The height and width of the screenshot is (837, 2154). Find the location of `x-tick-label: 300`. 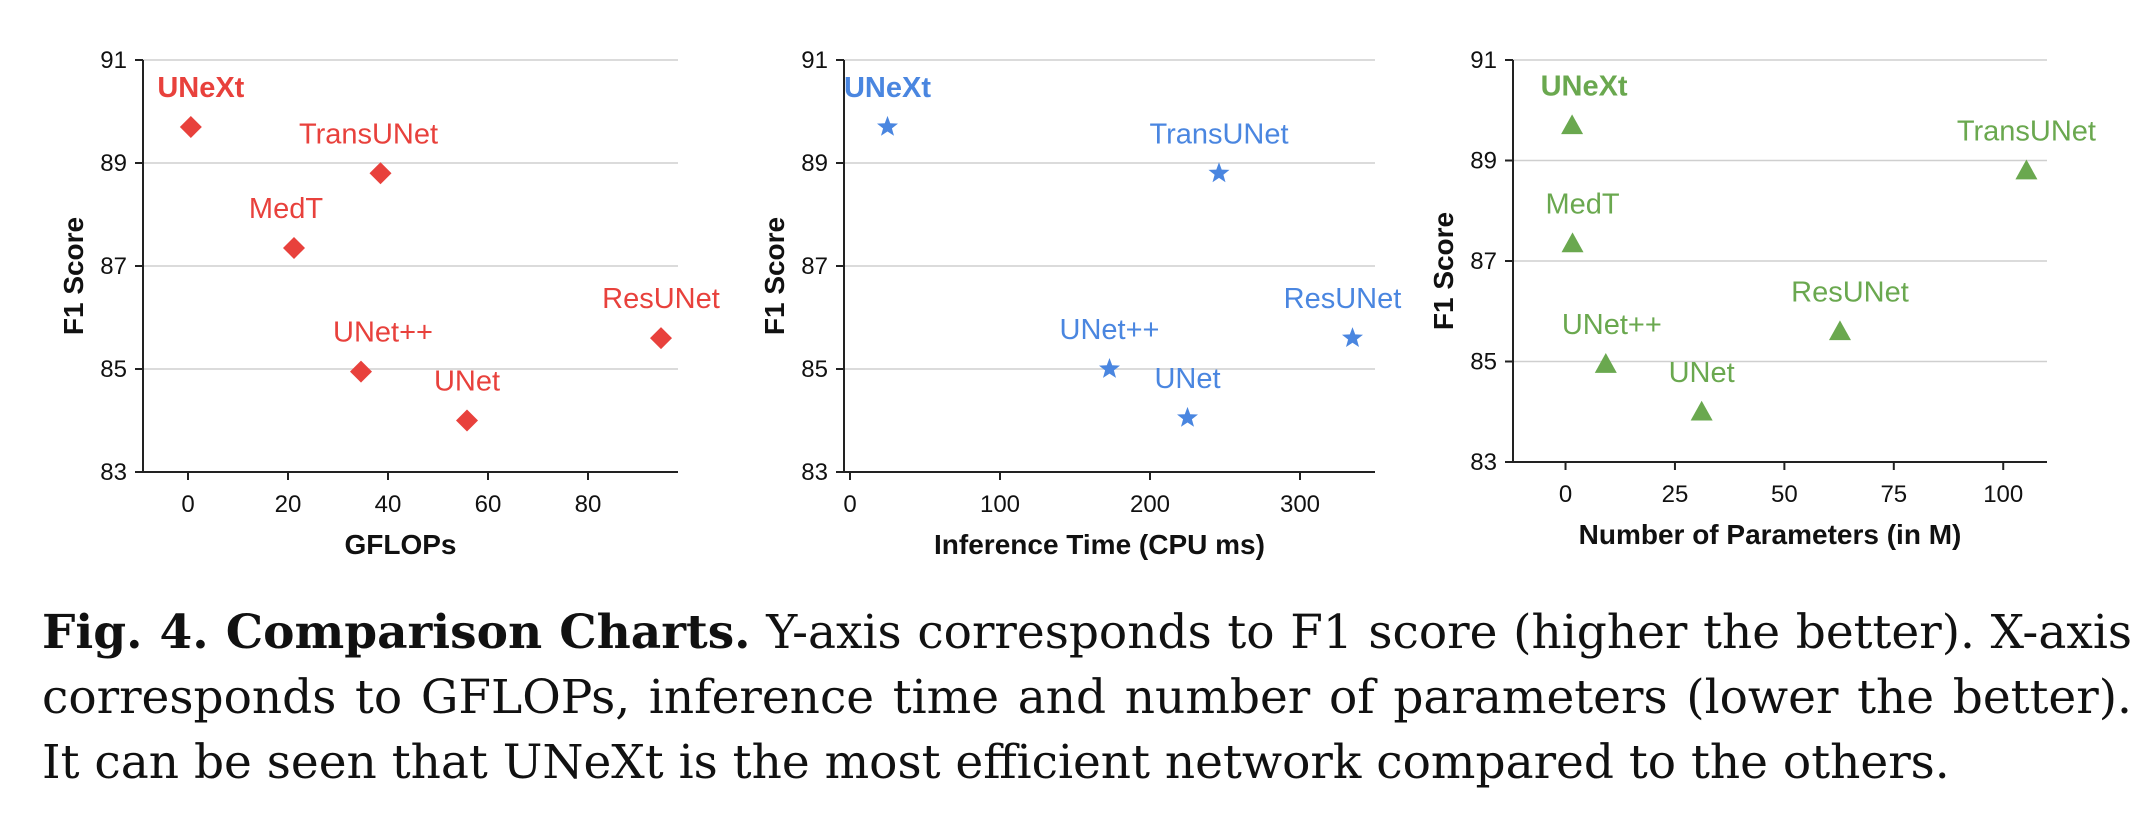

x-tick-label: 300 is located at coordinates (1300, 504).